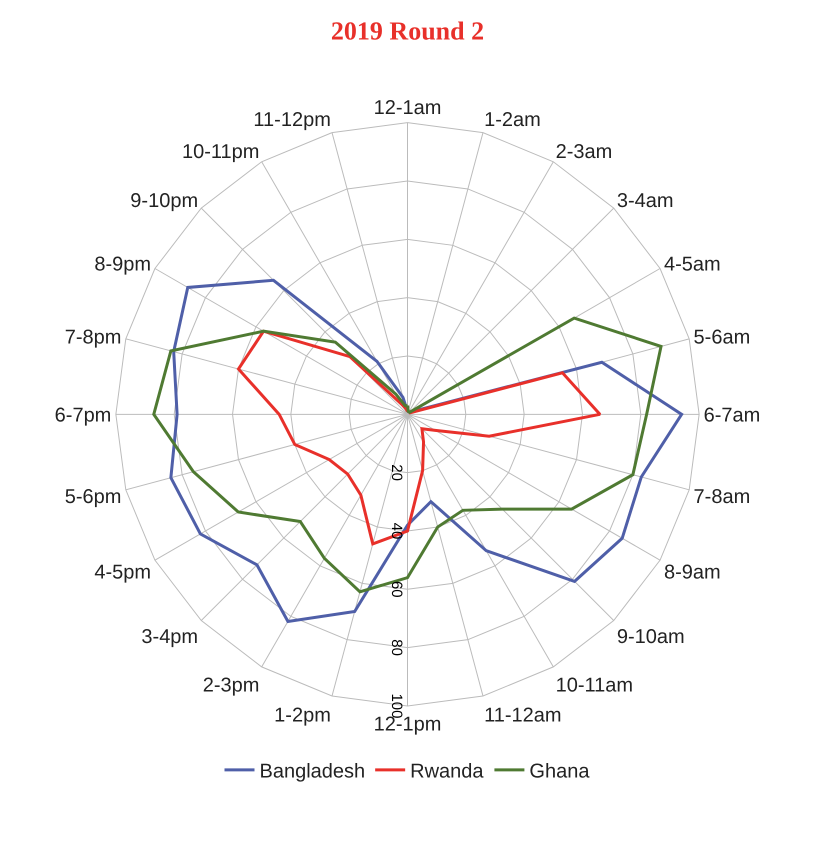  What do you see at coordinates (396, 531) in the screenshot?
I see `y-tick-label: 40` at bounding box center [396, 531].